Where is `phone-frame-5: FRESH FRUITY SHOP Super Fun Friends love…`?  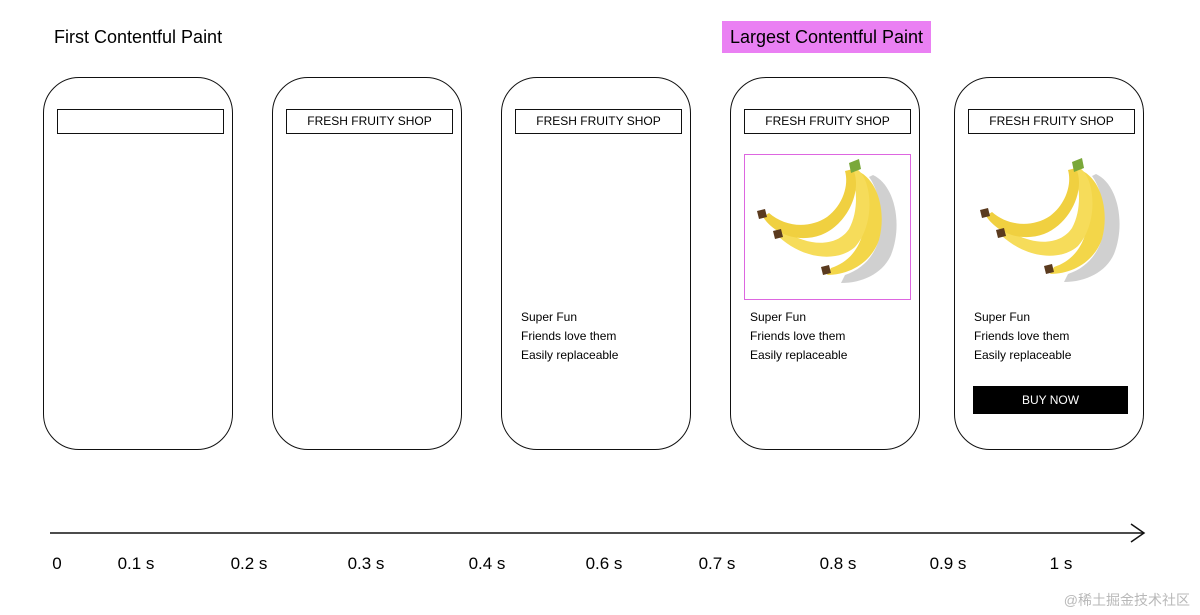
phone-frame-5: FRESH FRUITY SHOP Super Fun Friends love… is located at coordinates (1049, 263).